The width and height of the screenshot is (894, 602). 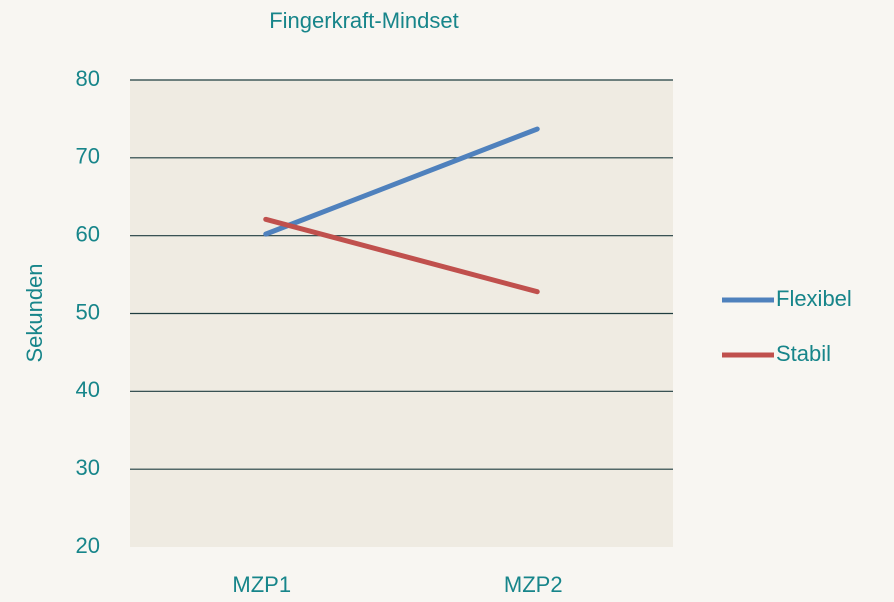 I want to click on y-tick-label: 30, so click(x=88, y=467).